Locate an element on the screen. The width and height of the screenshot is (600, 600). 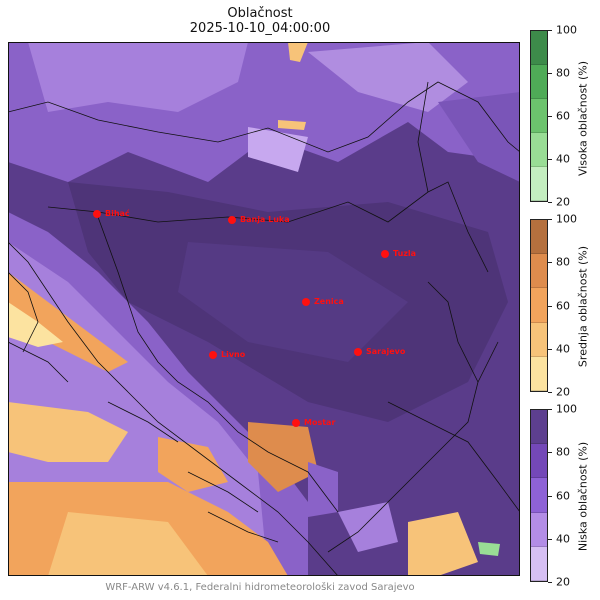
low-cloud-colorbar is located at coordinates (539, 495).